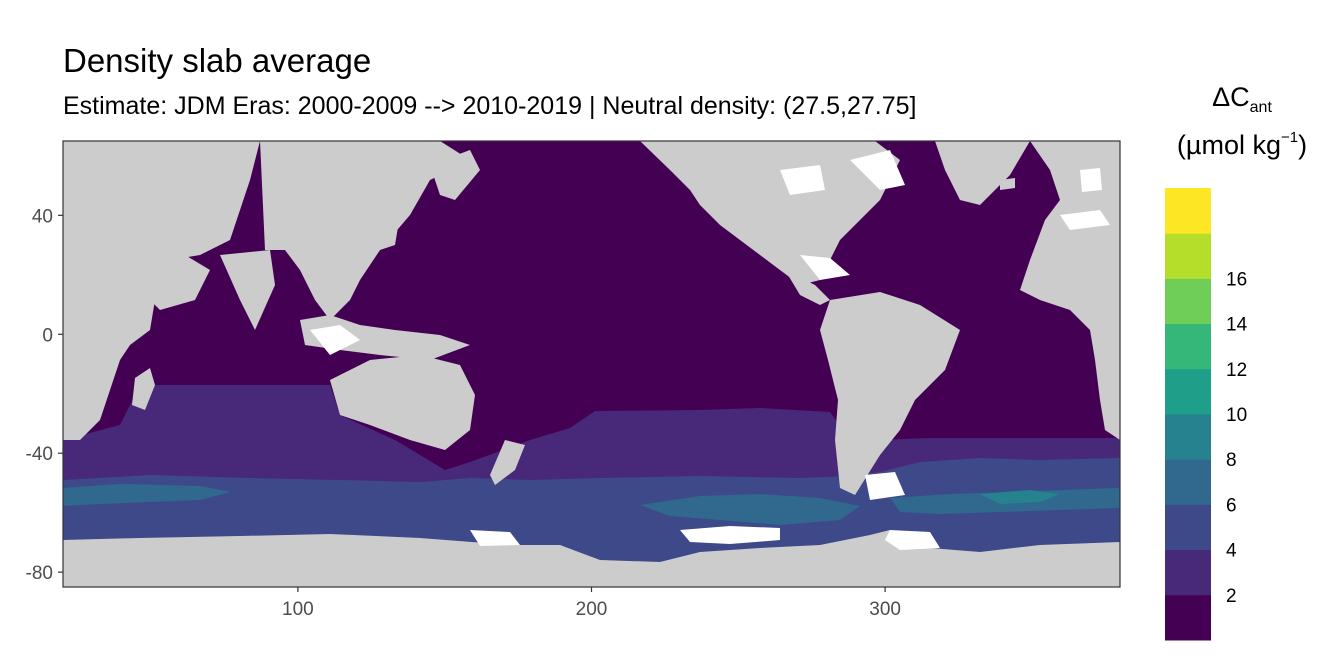 This screenshot has width=1344, height=672. What do you see at coordinates (1085, 220) in the screenshot?
I see `nodata-mediterranean` at bounding box center [1085, 220].